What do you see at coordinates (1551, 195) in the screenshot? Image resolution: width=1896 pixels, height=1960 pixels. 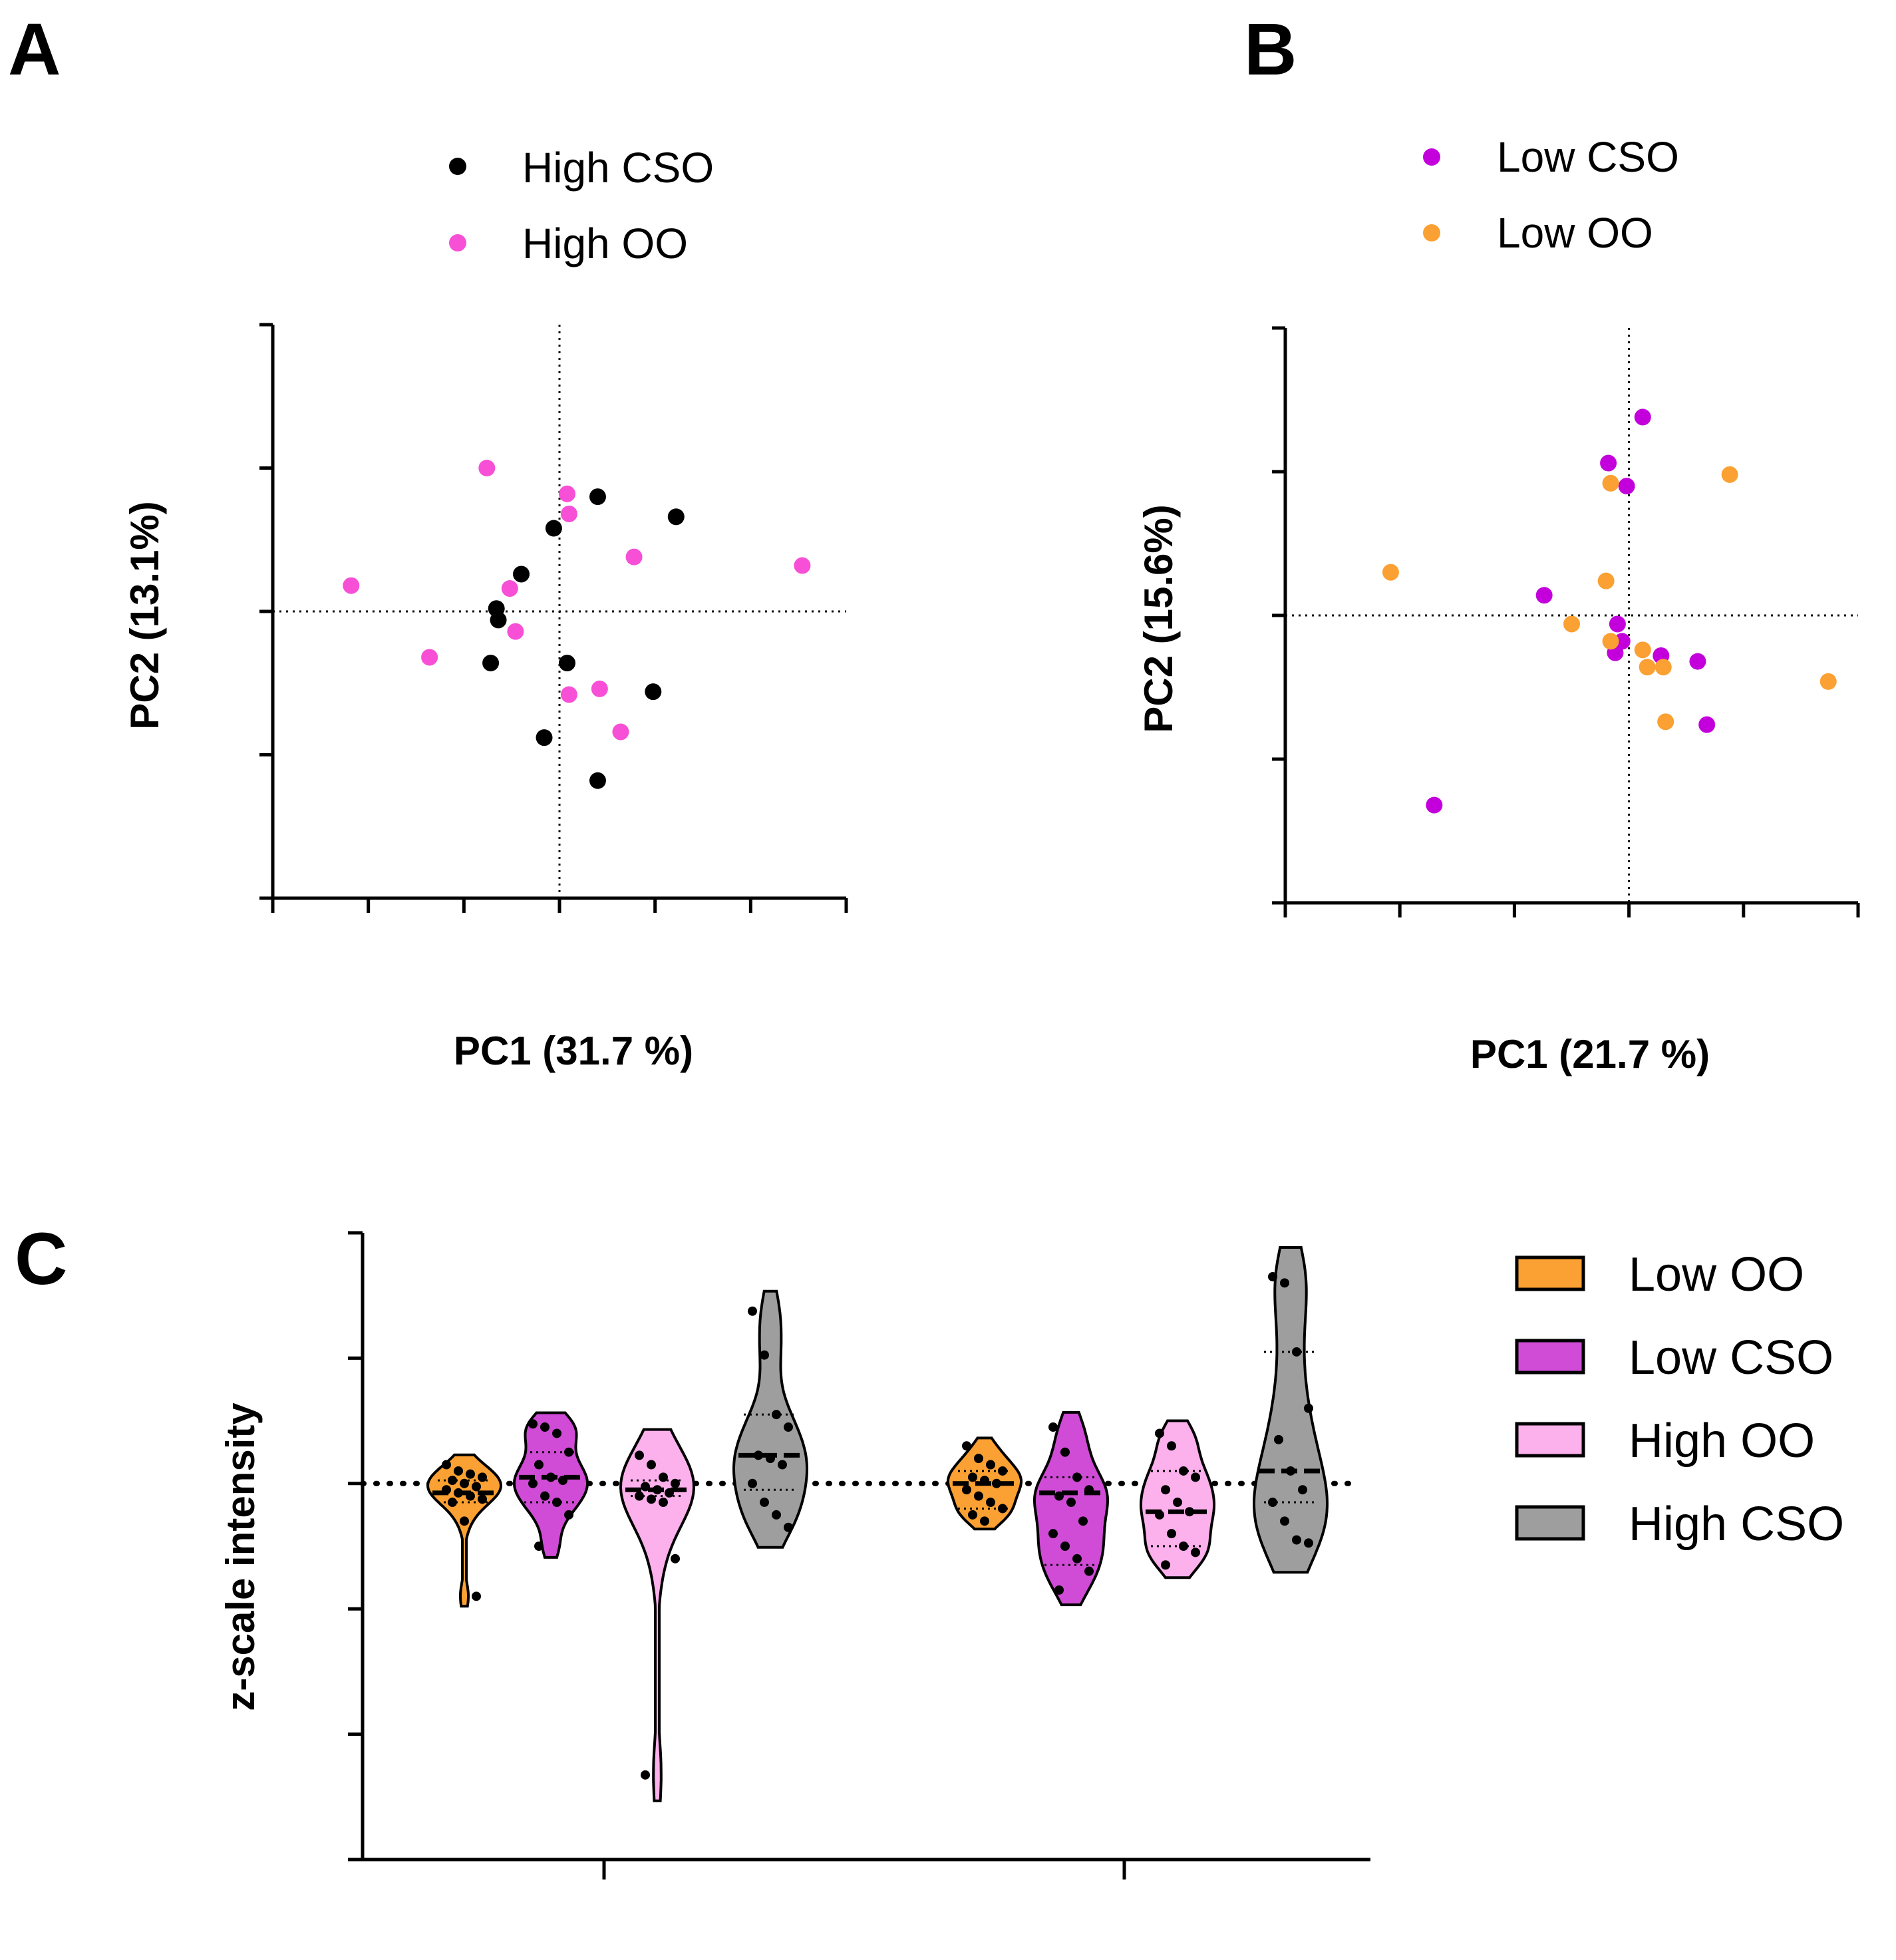 I see `panel-b-legend: Low CSO Low OO` at bounding box center [1551, 195].